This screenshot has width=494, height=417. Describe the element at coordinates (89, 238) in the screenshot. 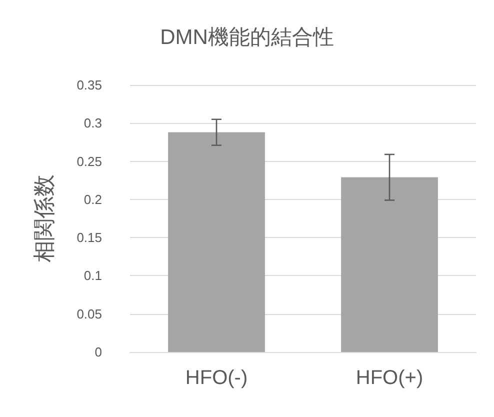

I see `y-tick-label: 0.15` at that location.